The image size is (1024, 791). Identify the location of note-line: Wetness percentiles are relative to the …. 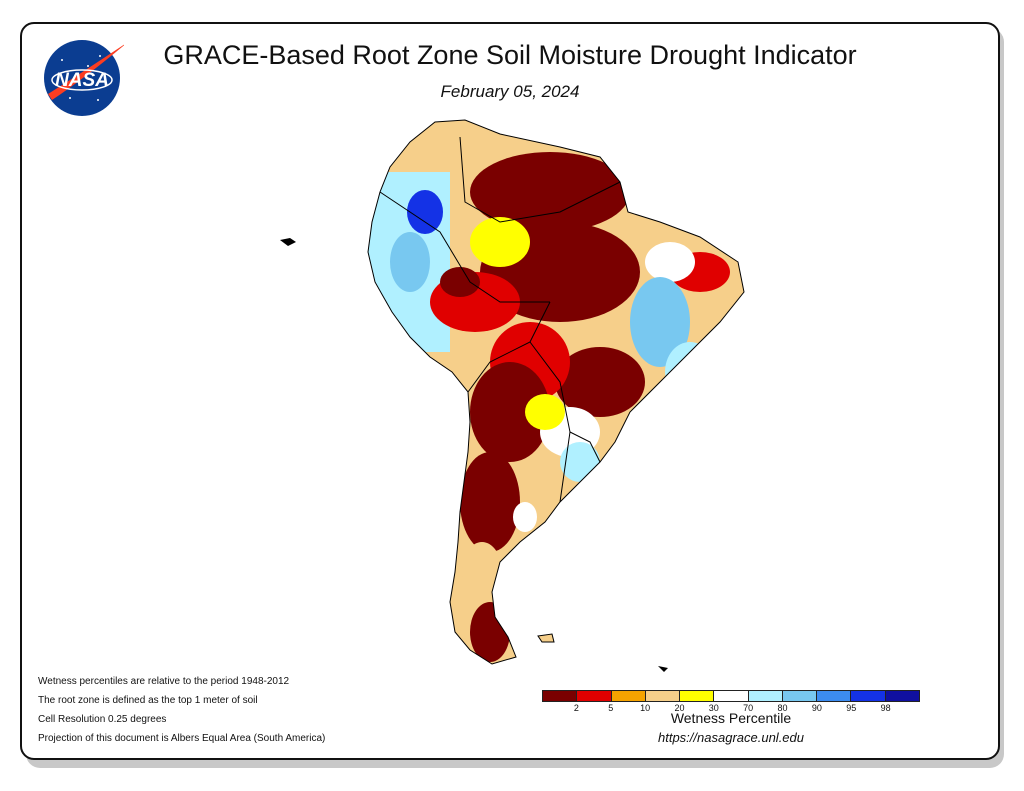
(164, 681).